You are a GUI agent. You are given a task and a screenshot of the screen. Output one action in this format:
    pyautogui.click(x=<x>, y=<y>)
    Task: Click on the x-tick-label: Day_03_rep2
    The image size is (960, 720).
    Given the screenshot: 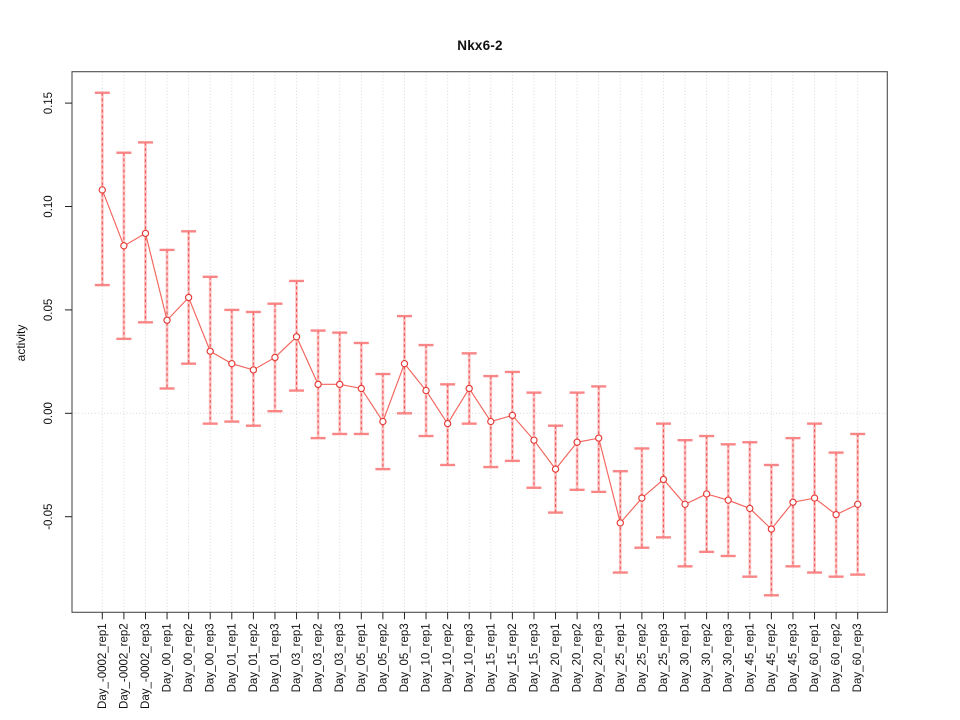 What is the action you would take?
    pyautogui.click(x=319, y=657)
    